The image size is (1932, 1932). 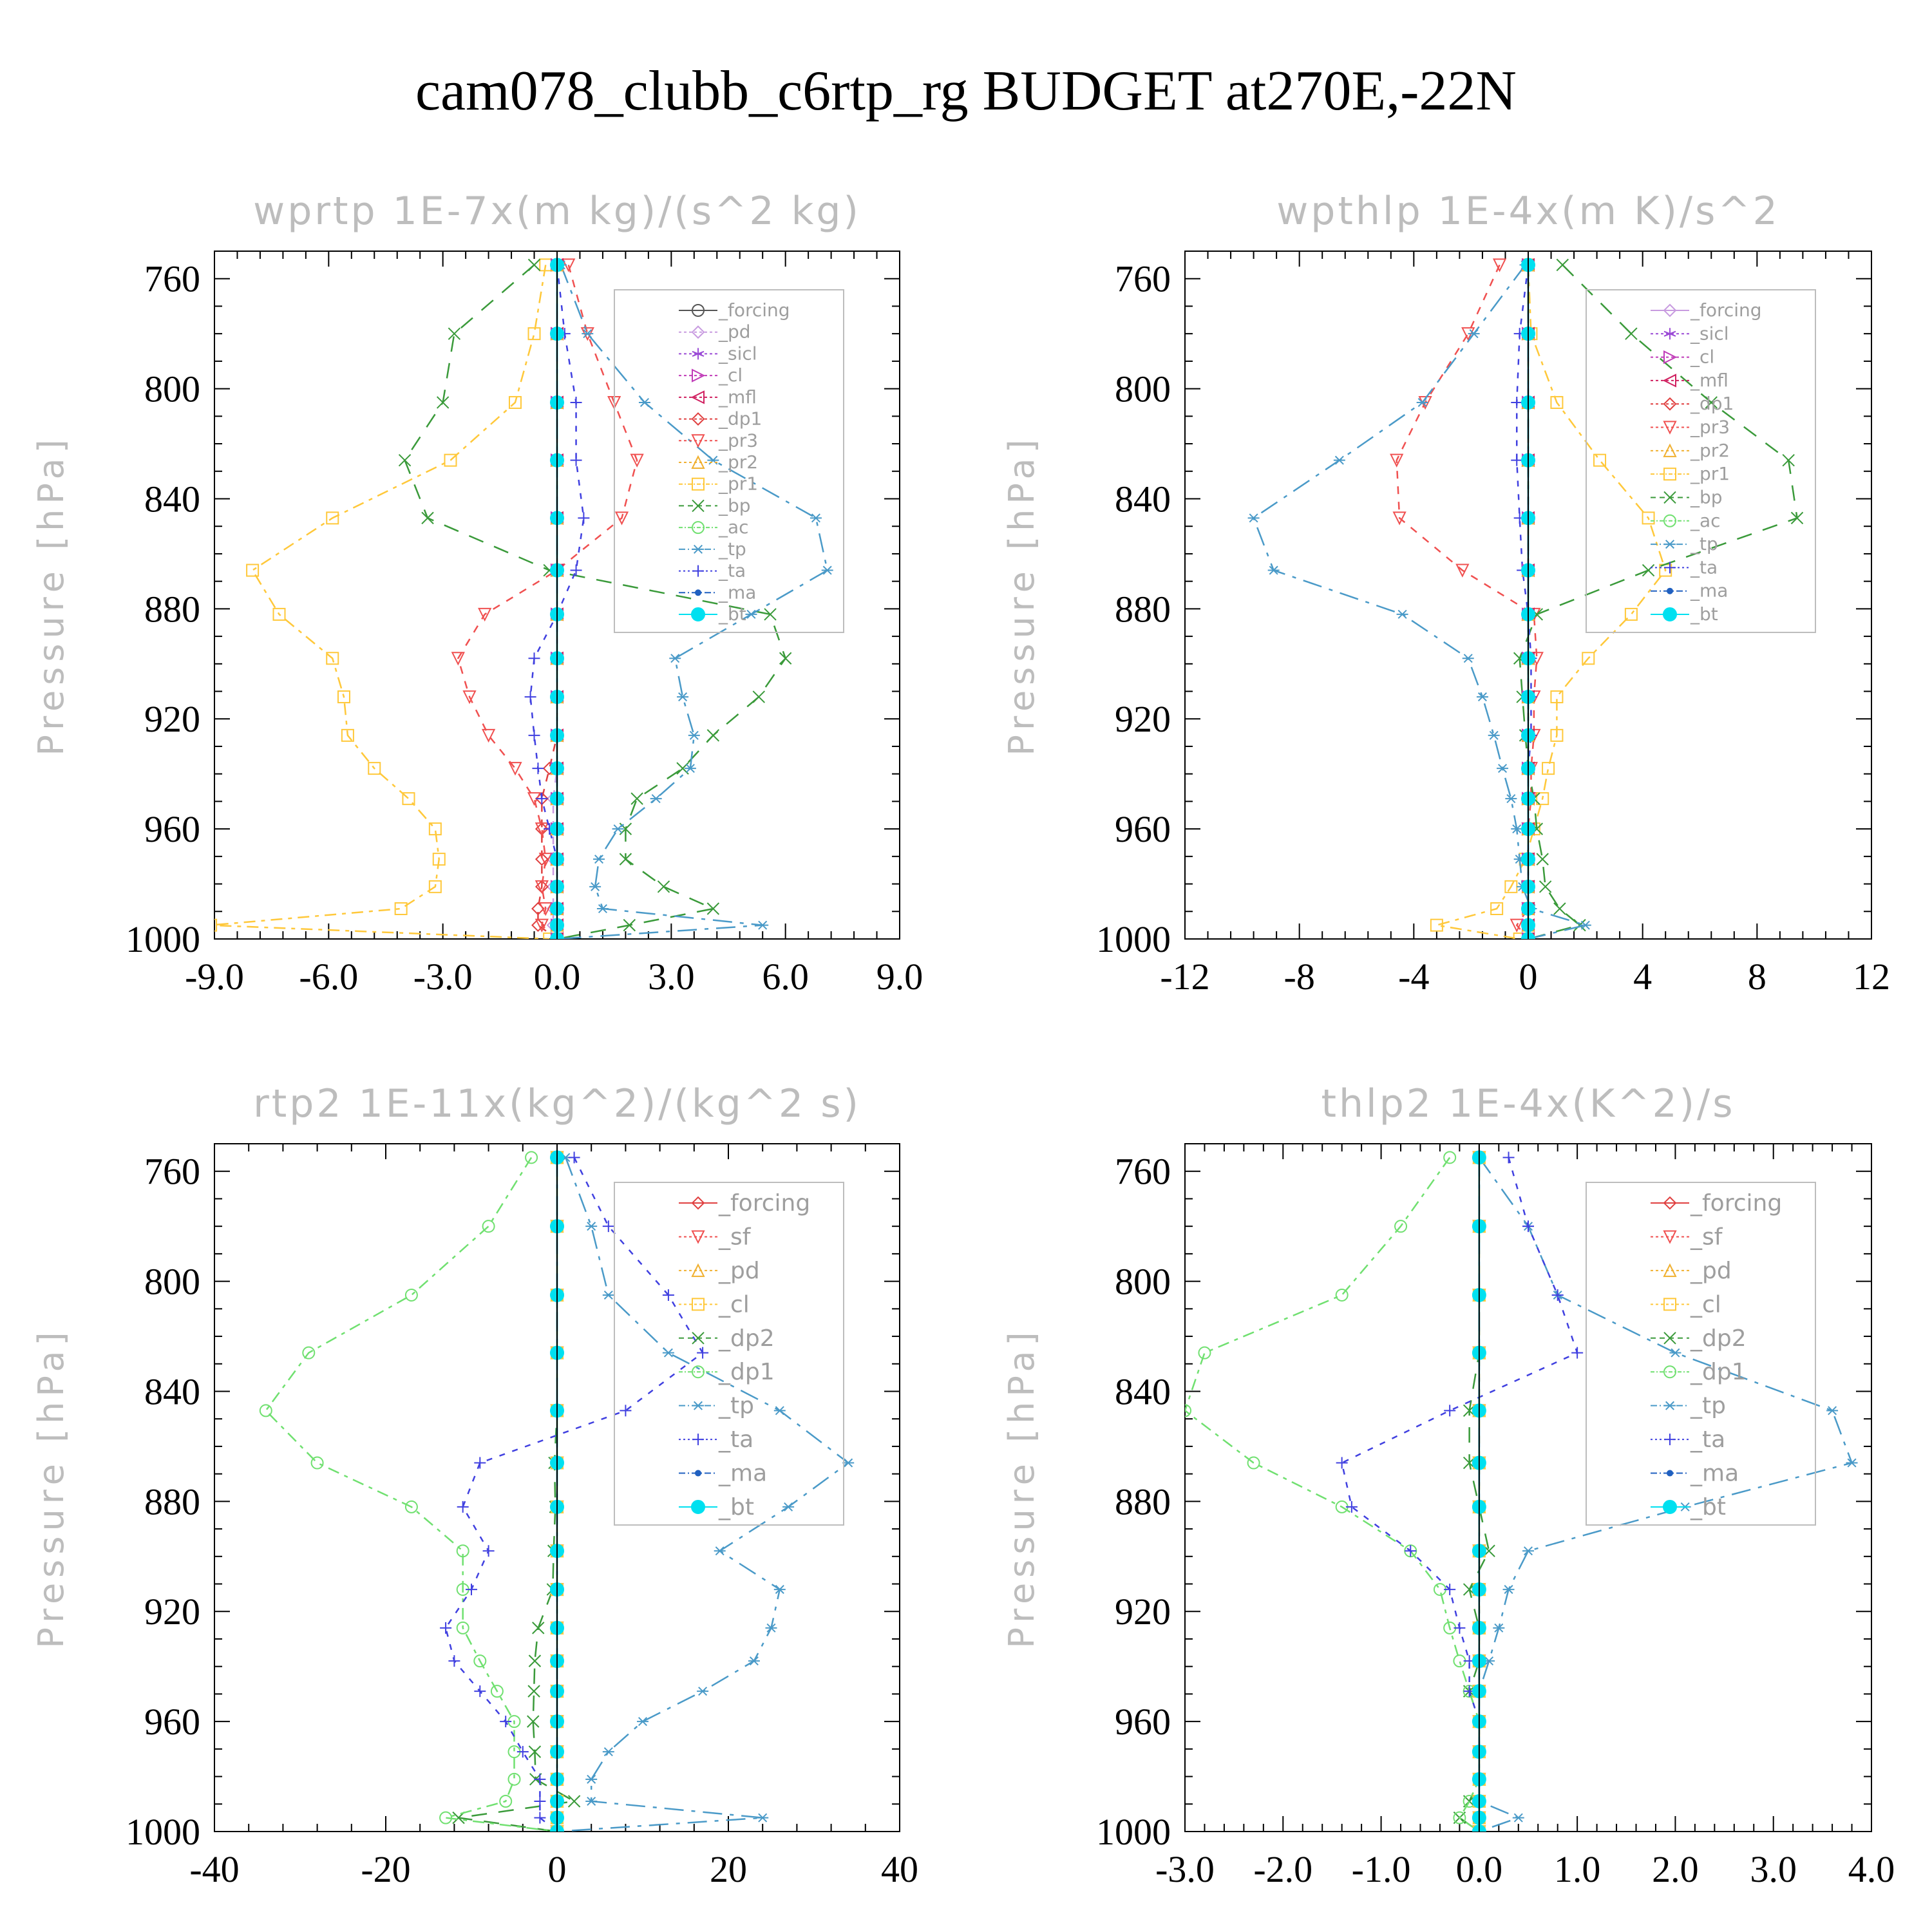 I want to click on legend-item: _forcing, so click(x=1706, y=310).